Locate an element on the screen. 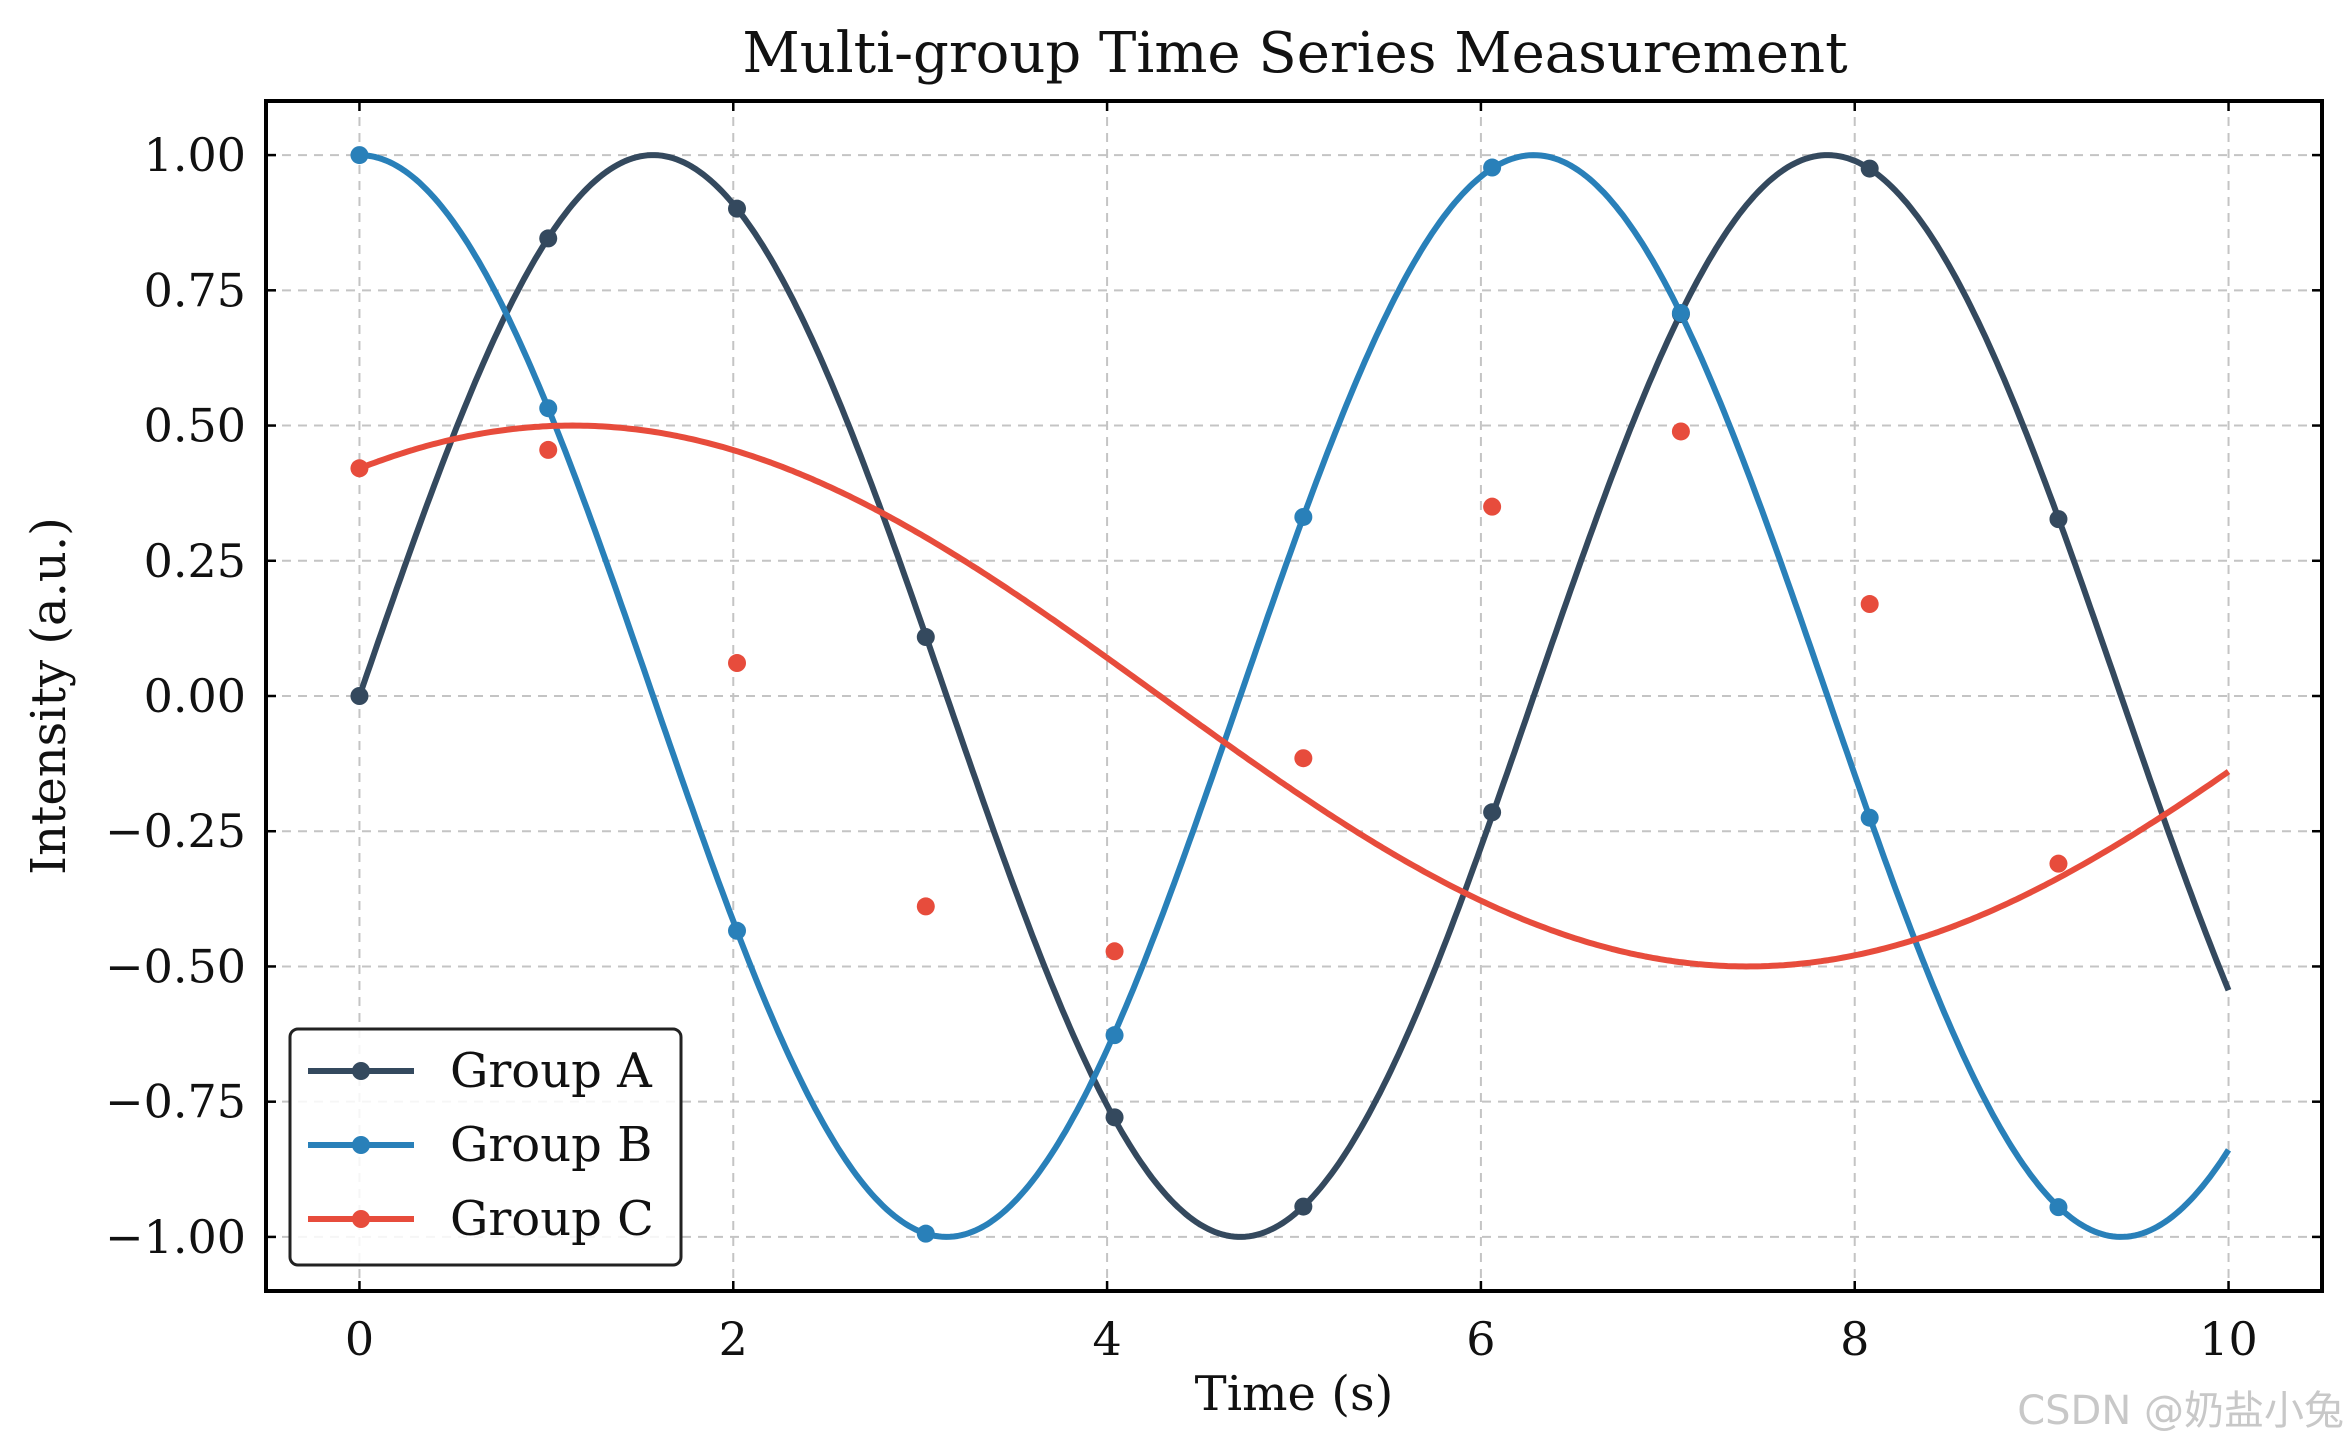  legend-box is located at coordinates (485, 1147).